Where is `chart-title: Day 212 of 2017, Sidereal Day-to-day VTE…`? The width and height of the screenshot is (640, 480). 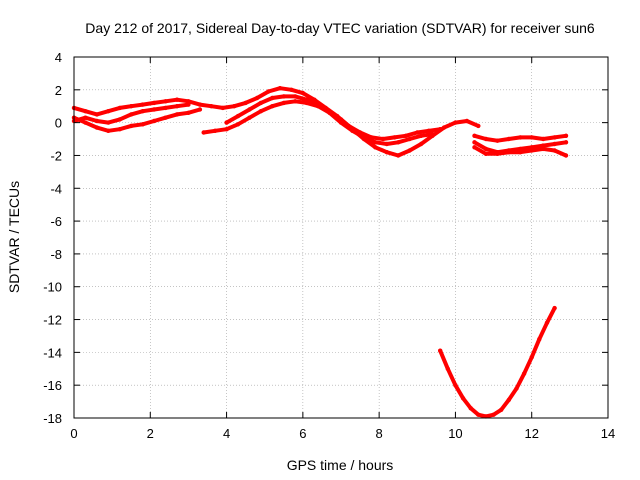
chart-title: Day 212 of 2017, Sidereal Day-to-day VTE… is located at coordinates (340, 28).